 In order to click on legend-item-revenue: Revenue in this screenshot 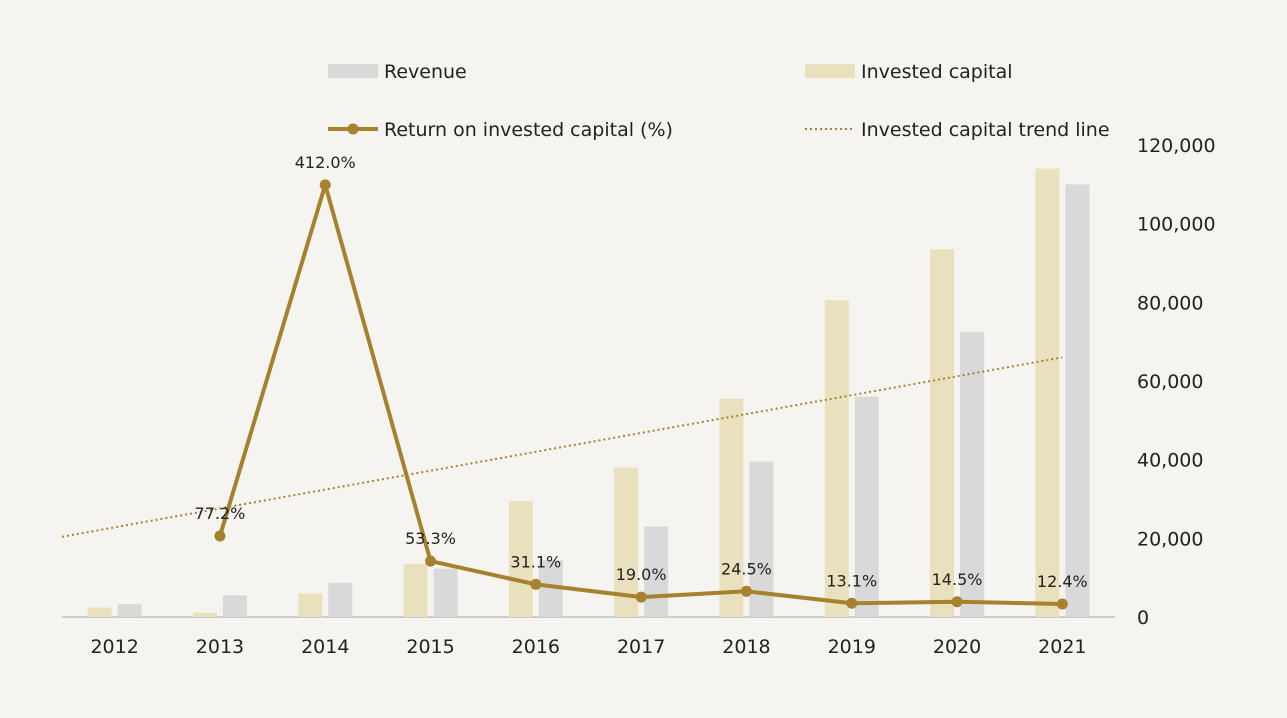, I will do `click(397, 72)`.